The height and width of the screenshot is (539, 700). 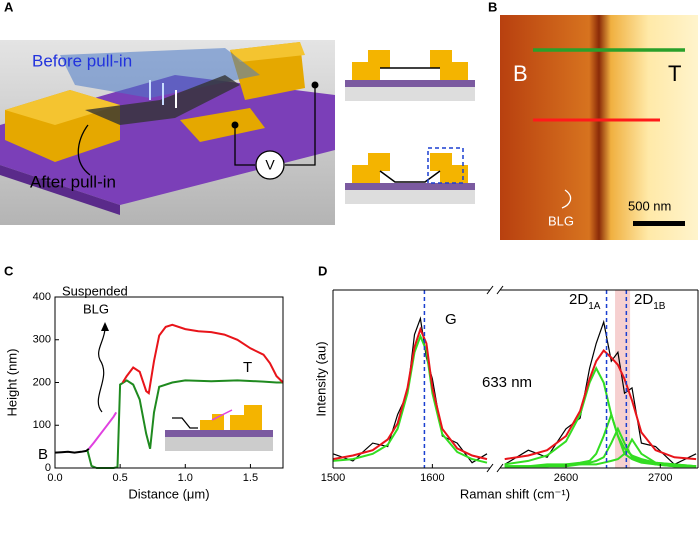 I want to click on x-tick-label: 1500, so click(x=333, y=478).